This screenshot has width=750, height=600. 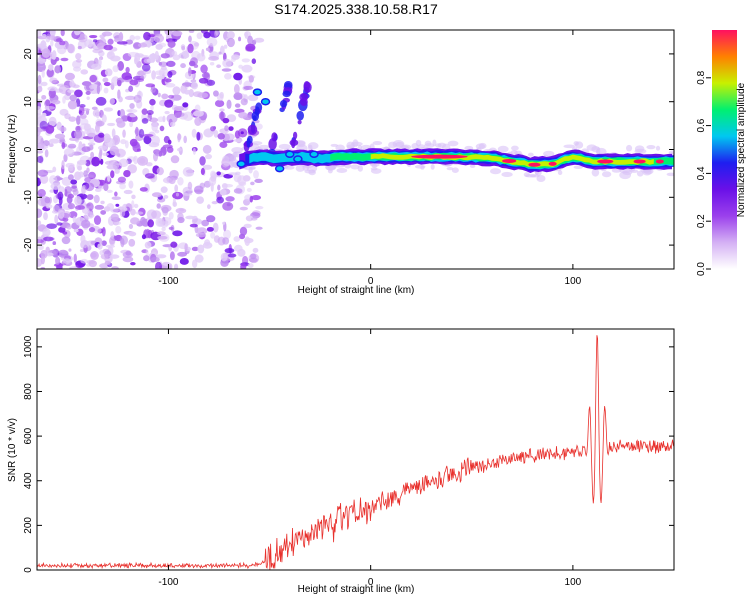 I want to click on snr-x-label: Height of straight line (km), so click(x=356, y=589).